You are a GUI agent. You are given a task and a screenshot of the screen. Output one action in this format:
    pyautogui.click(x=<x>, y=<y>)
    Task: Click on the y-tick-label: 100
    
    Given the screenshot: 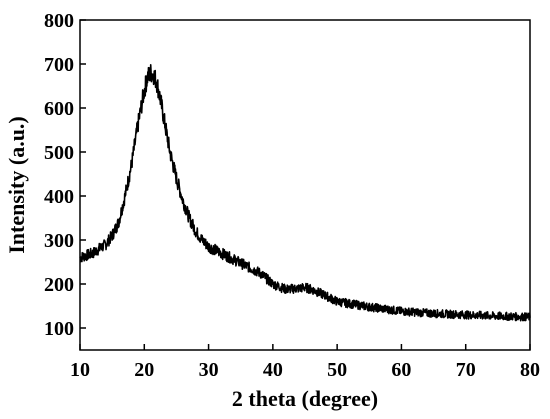 What is the action you would take?
    pyautogui.click(x=59, y=329)
    